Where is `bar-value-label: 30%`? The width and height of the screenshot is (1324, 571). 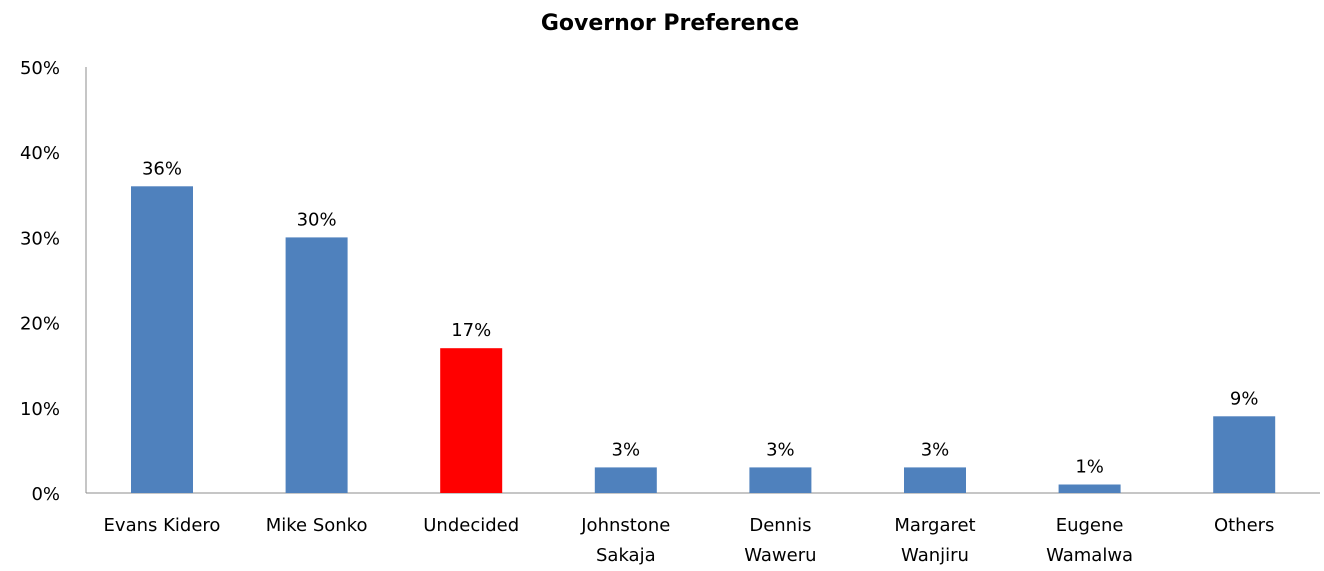
bar-value-label: 30% is located at coordinates (317, 219).